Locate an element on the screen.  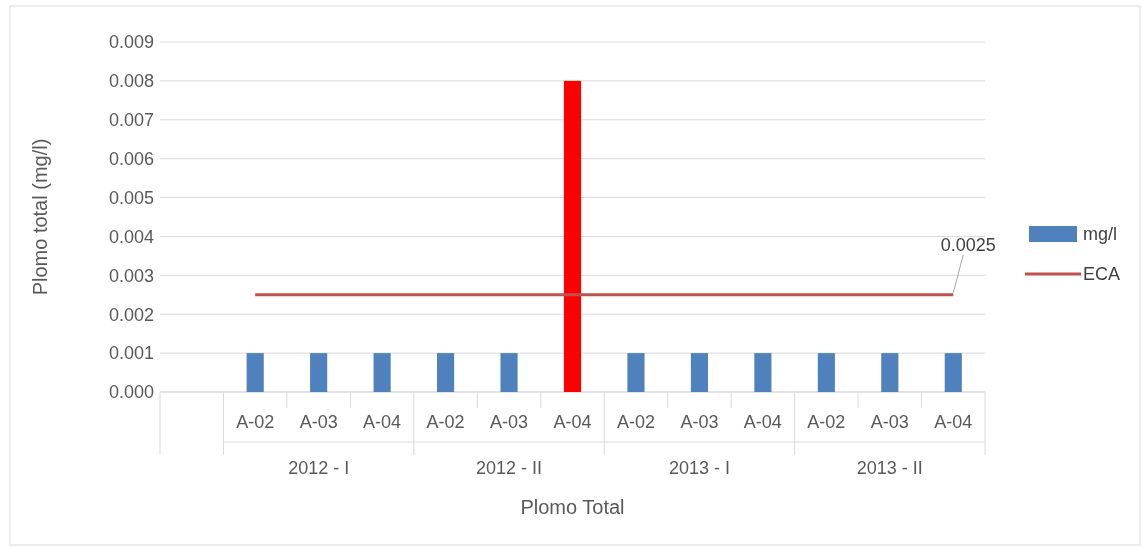
y-tick-label: 0.006 is located at coordinates (131, 158).